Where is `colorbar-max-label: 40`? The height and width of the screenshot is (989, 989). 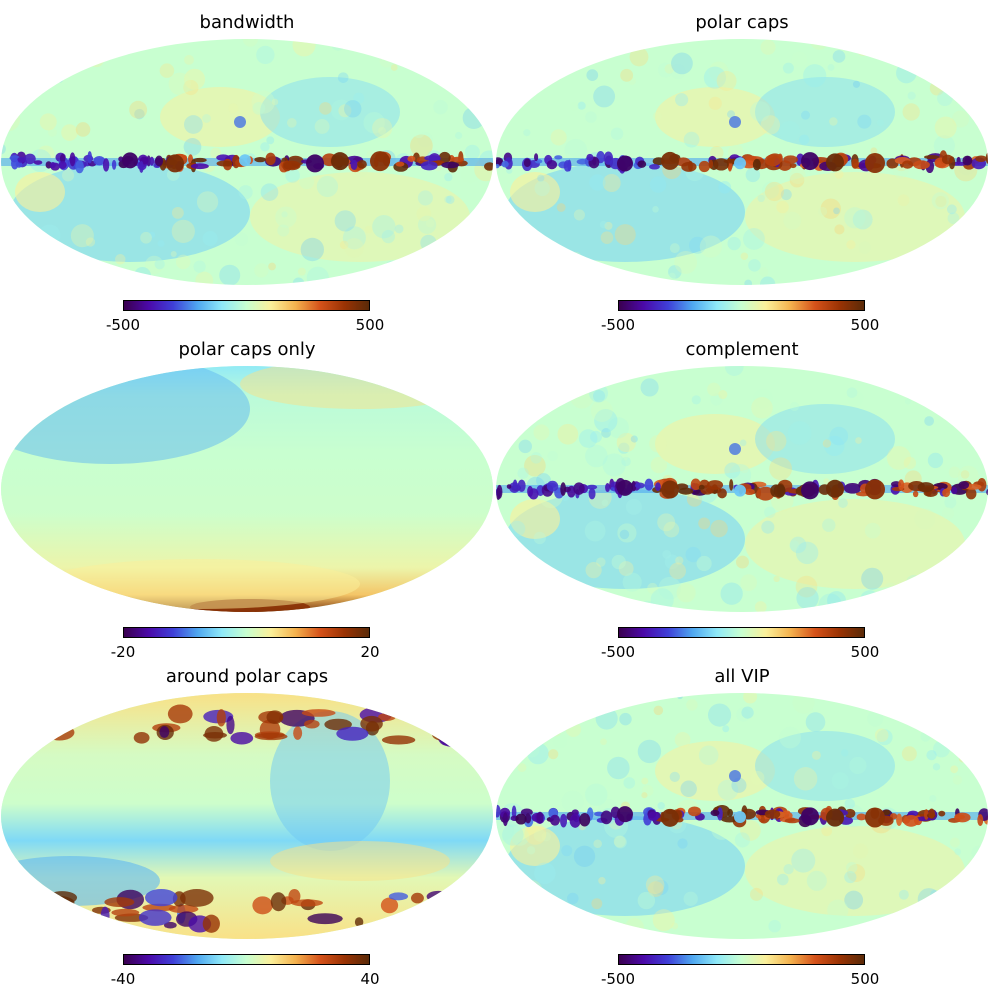 colorbar-max-label: 40 is located at coordinates (370, 979).